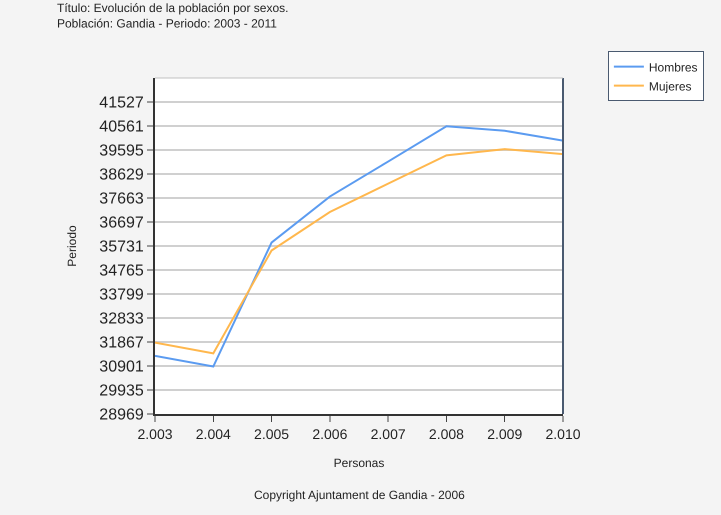 The image size is (721, 515). What do you see at coordinates (121, 175) in the screenshot?
I see `y-tick-label: 38629` at bounding box center [121, 175].